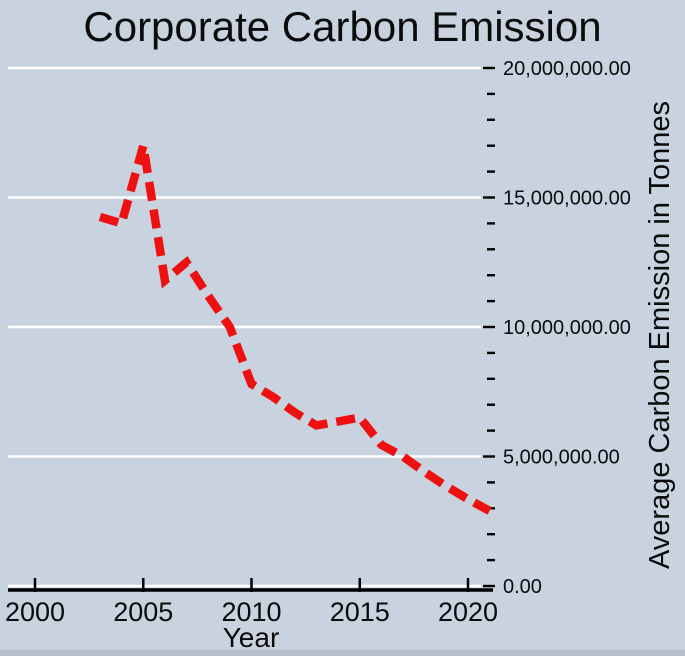 This screenshot has width=685, height=656. What do you see at coordinates (251, 612) in the screenshot?
I see `x-tick-label: 2010` at bounding box center [251, 612].